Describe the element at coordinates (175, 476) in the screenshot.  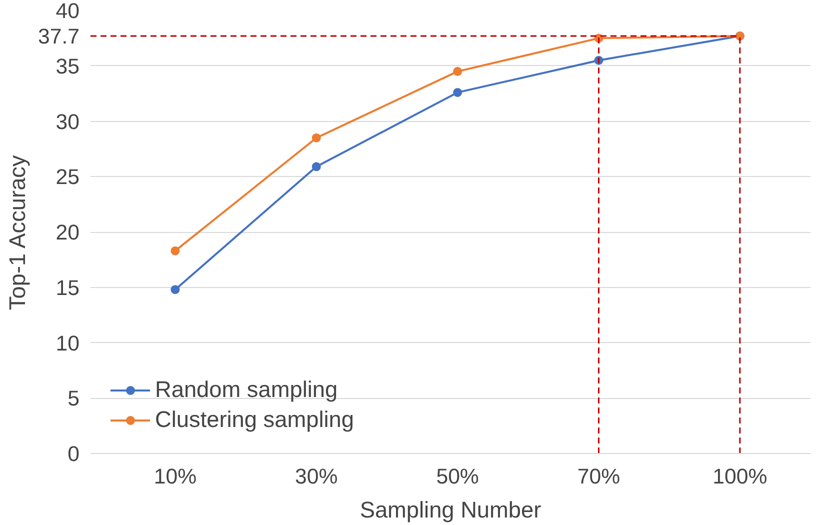
I see `x-tick-label: 10%` at that location.